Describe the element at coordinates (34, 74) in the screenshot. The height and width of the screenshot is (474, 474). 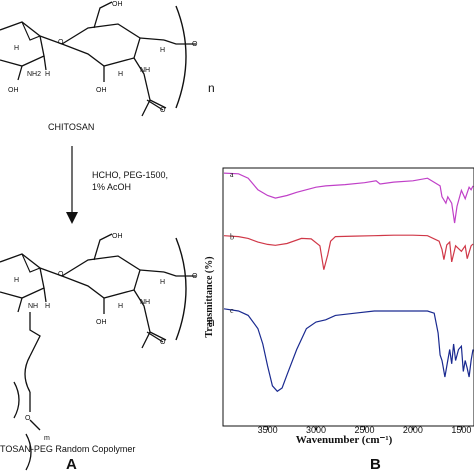
I see `atom-label-nh2: NH2` at that location.